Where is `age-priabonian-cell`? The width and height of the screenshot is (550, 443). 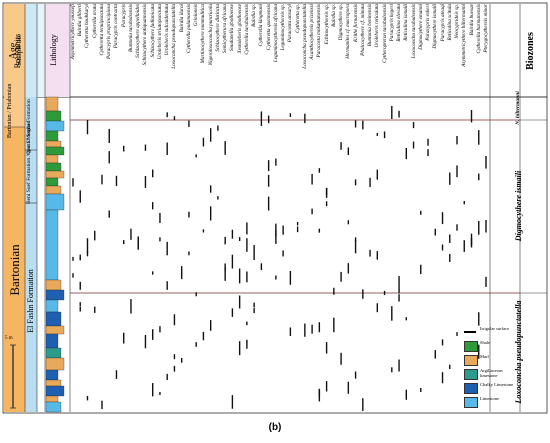 age-priabonian-cell is located at coordinates (14, 112).